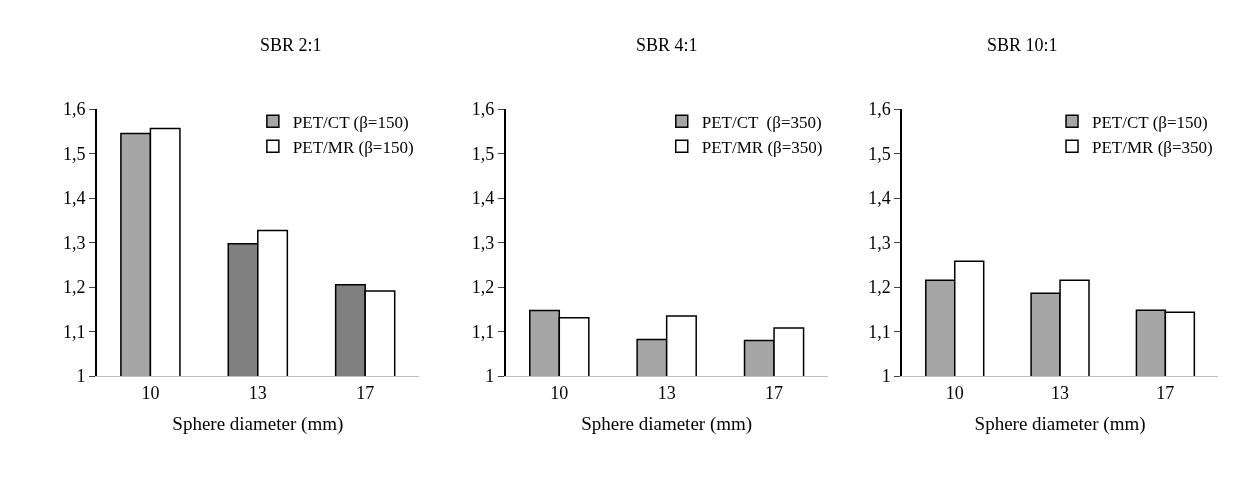  I want to click on legend-label: PET/CT (β=350), so click(761, 122).